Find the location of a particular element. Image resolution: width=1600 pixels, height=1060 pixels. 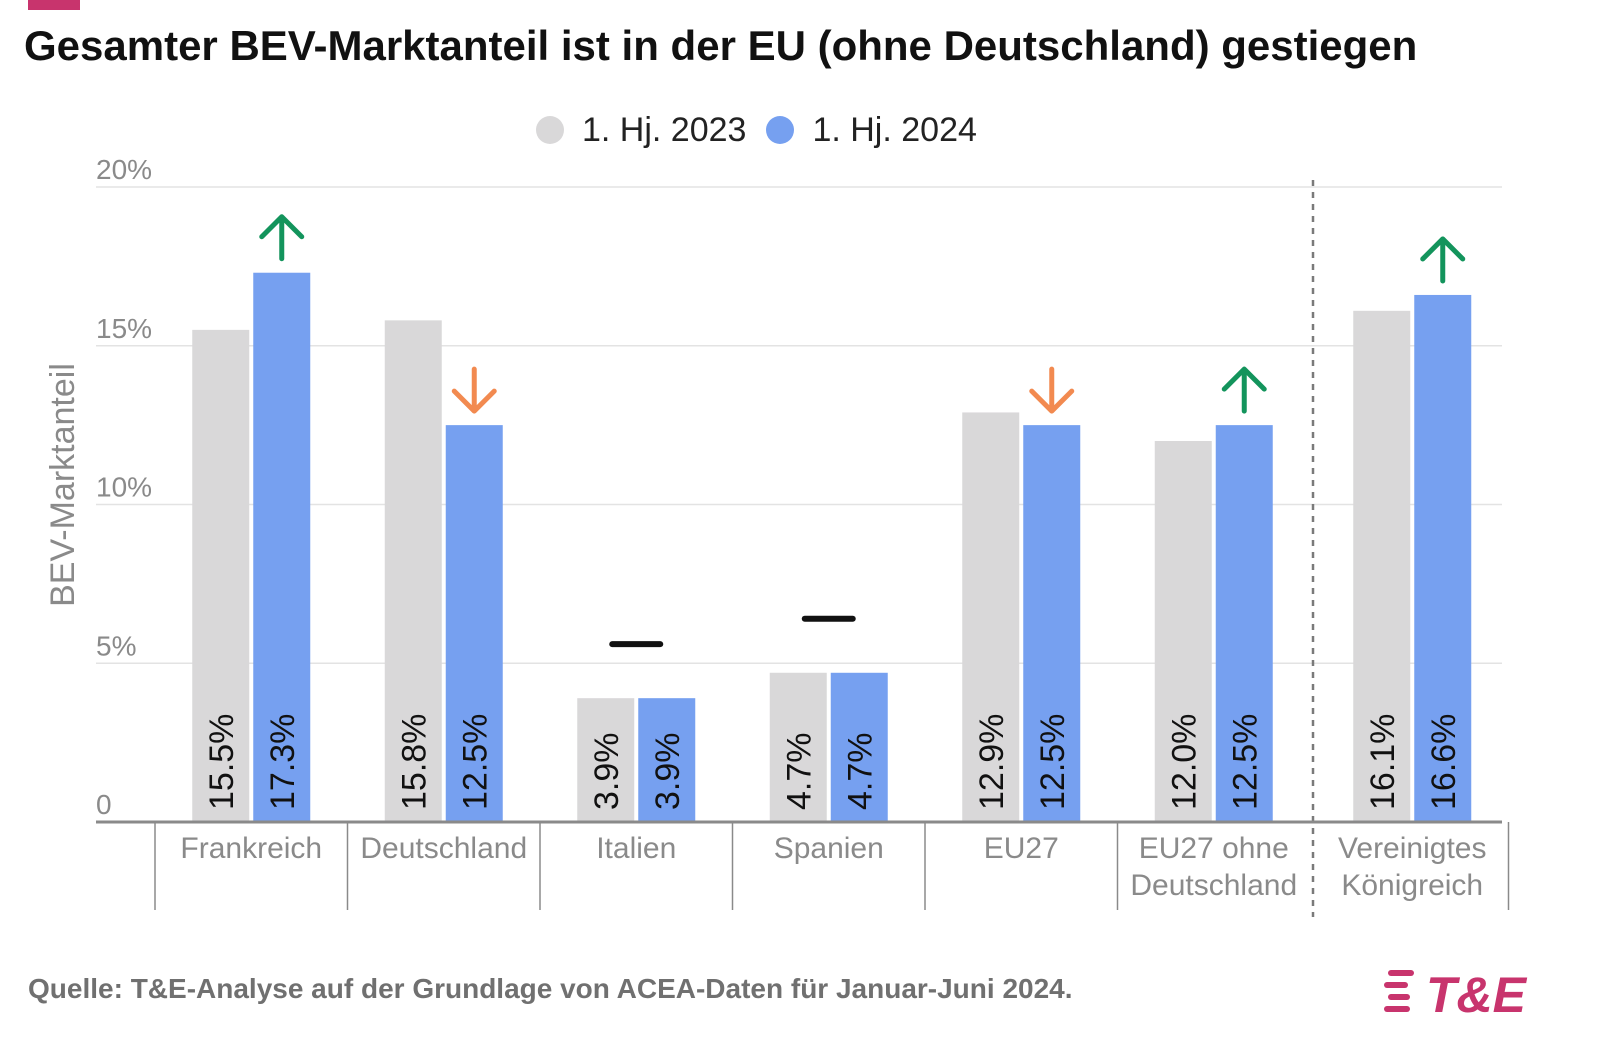

bar-value-label: 17.3% is located at coordinates (283, 762).